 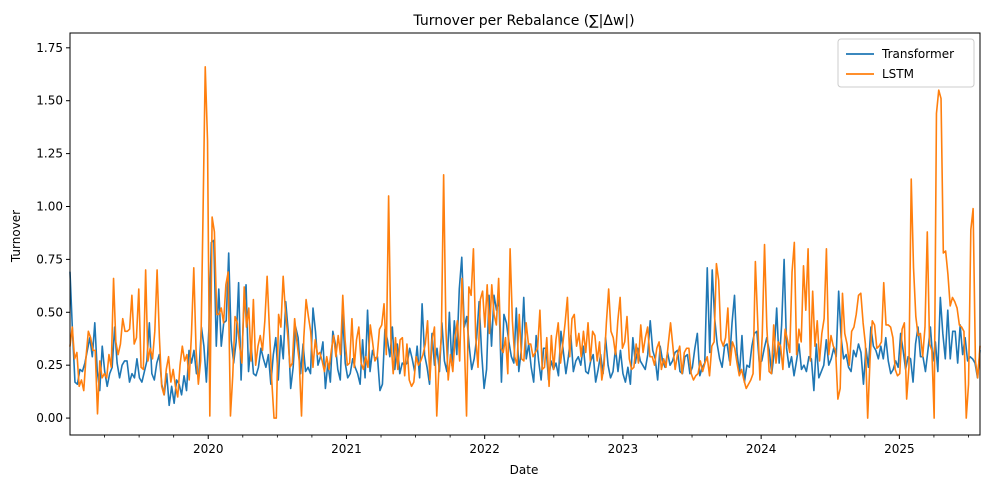 I want to click on y-tick-label: 1.00, so click(x=49, y=206).